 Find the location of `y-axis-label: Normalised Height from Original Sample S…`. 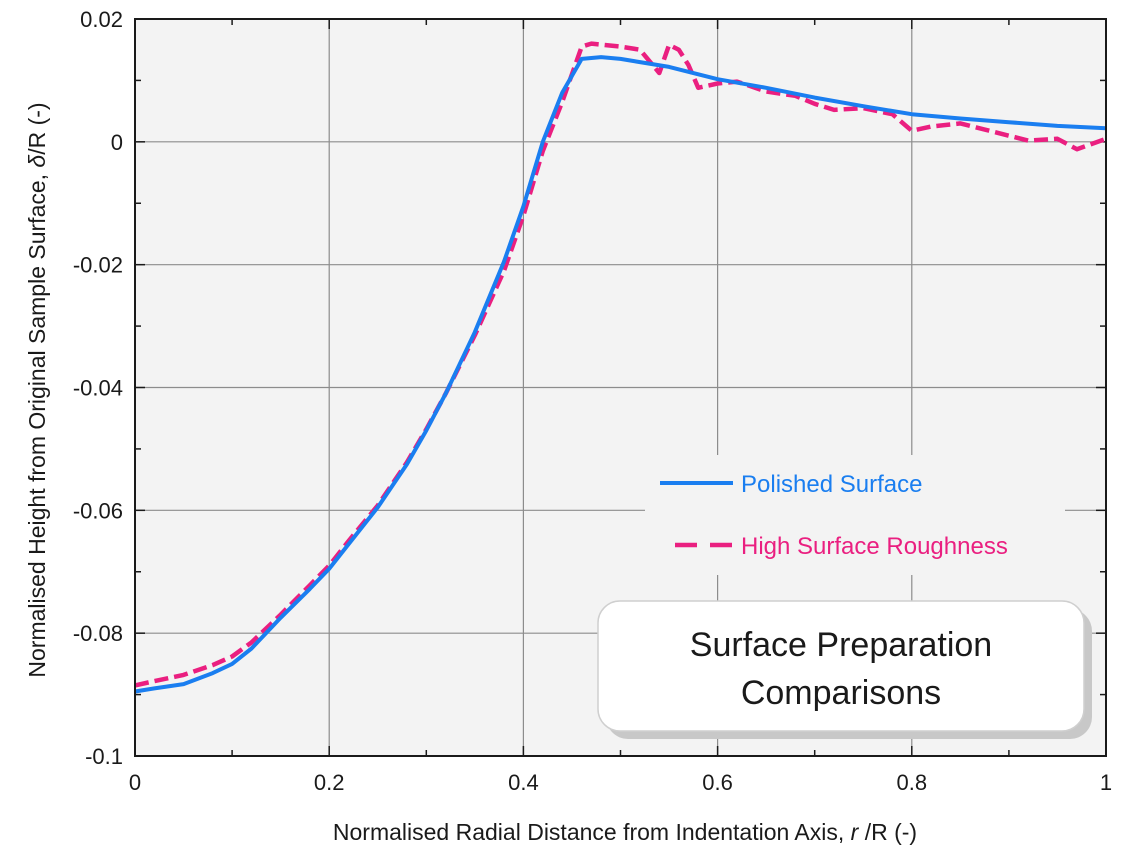

y-axis-label: Normalised Height from Original Sample S… is located at coordinates (37, 389).